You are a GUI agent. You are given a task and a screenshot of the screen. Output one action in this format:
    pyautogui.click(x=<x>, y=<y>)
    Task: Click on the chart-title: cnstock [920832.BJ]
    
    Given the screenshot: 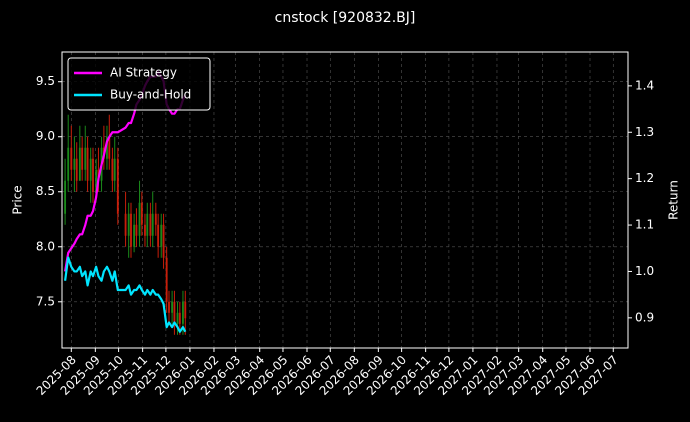 What is the action you would take?
    pyautogui.click(x=345, y=18)
    